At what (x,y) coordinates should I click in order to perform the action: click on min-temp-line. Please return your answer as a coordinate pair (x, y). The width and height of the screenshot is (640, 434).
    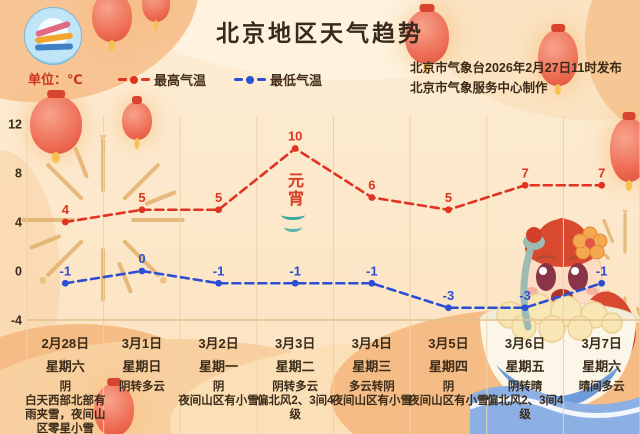
    Looking at the image, I should click on (333, 289).